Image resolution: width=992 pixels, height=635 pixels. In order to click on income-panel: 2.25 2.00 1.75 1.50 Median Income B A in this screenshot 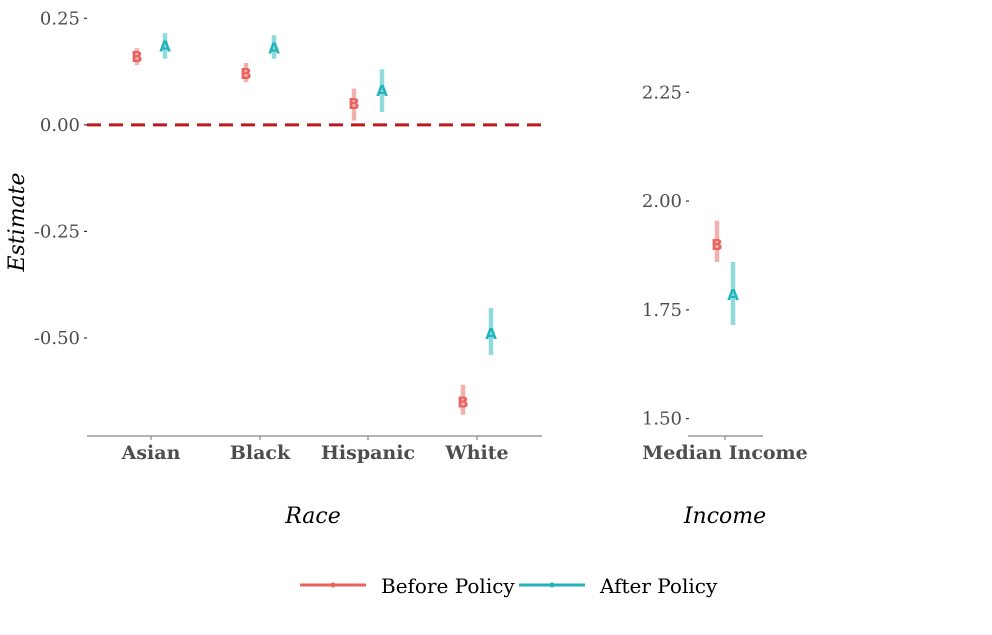, I will do `click(725, 273)`.